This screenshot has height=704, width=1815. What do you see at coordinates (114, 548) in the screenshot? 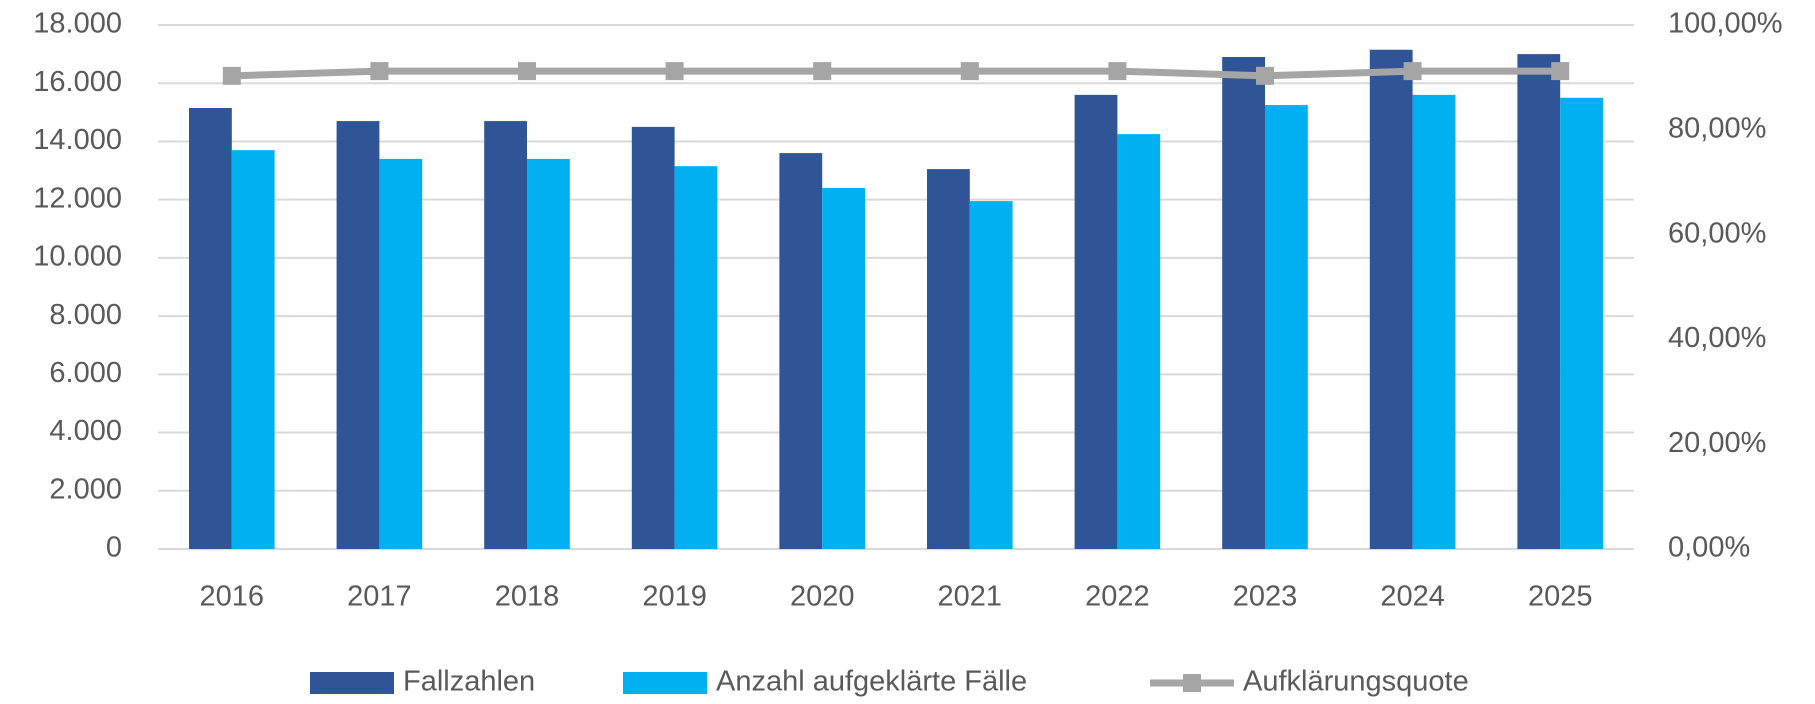
I see `y-tick-label: 0` at bounding box center [114, 548].